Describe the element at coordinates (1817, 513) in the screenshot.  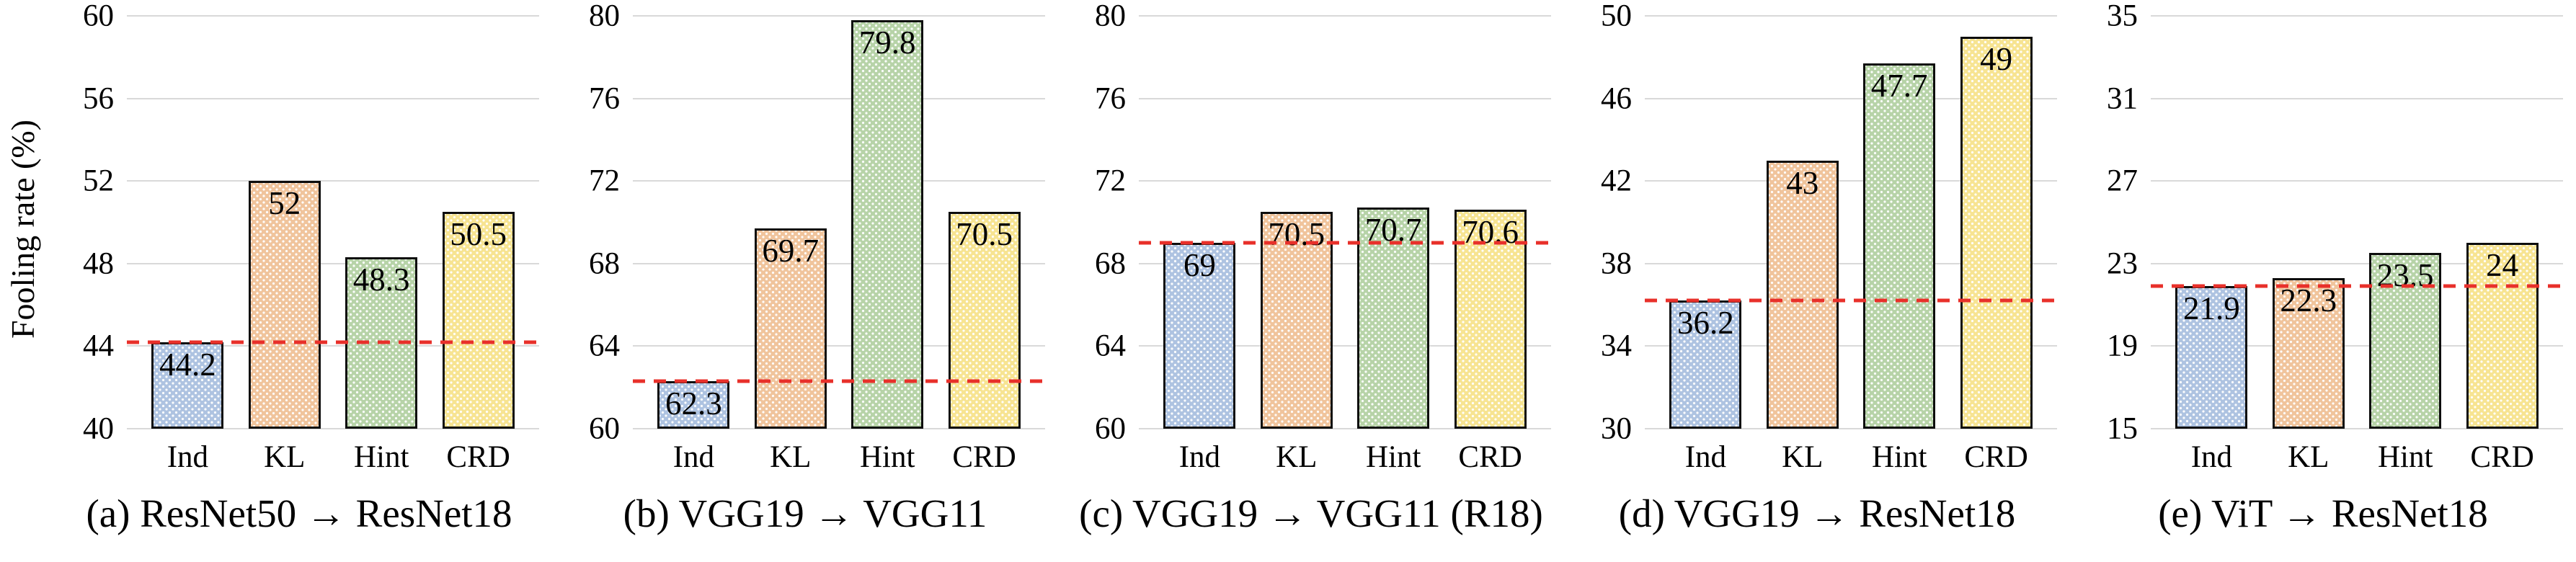
I see `panel-caption-d: (d) VGG19 → ResNet18` at that location.